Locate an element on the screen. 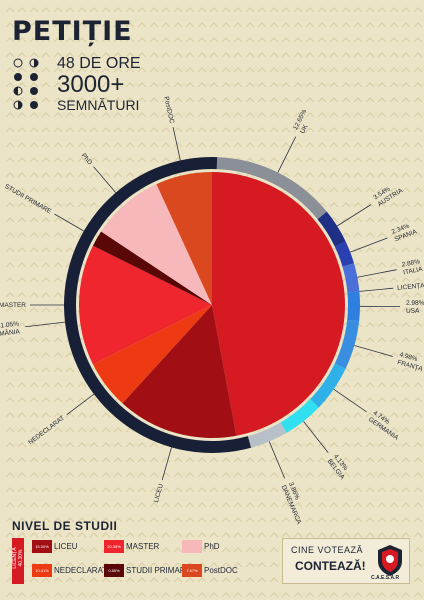 This screenshot has width=424, height=600. pie-slice-postdoc is located at coordinates (184, 238).